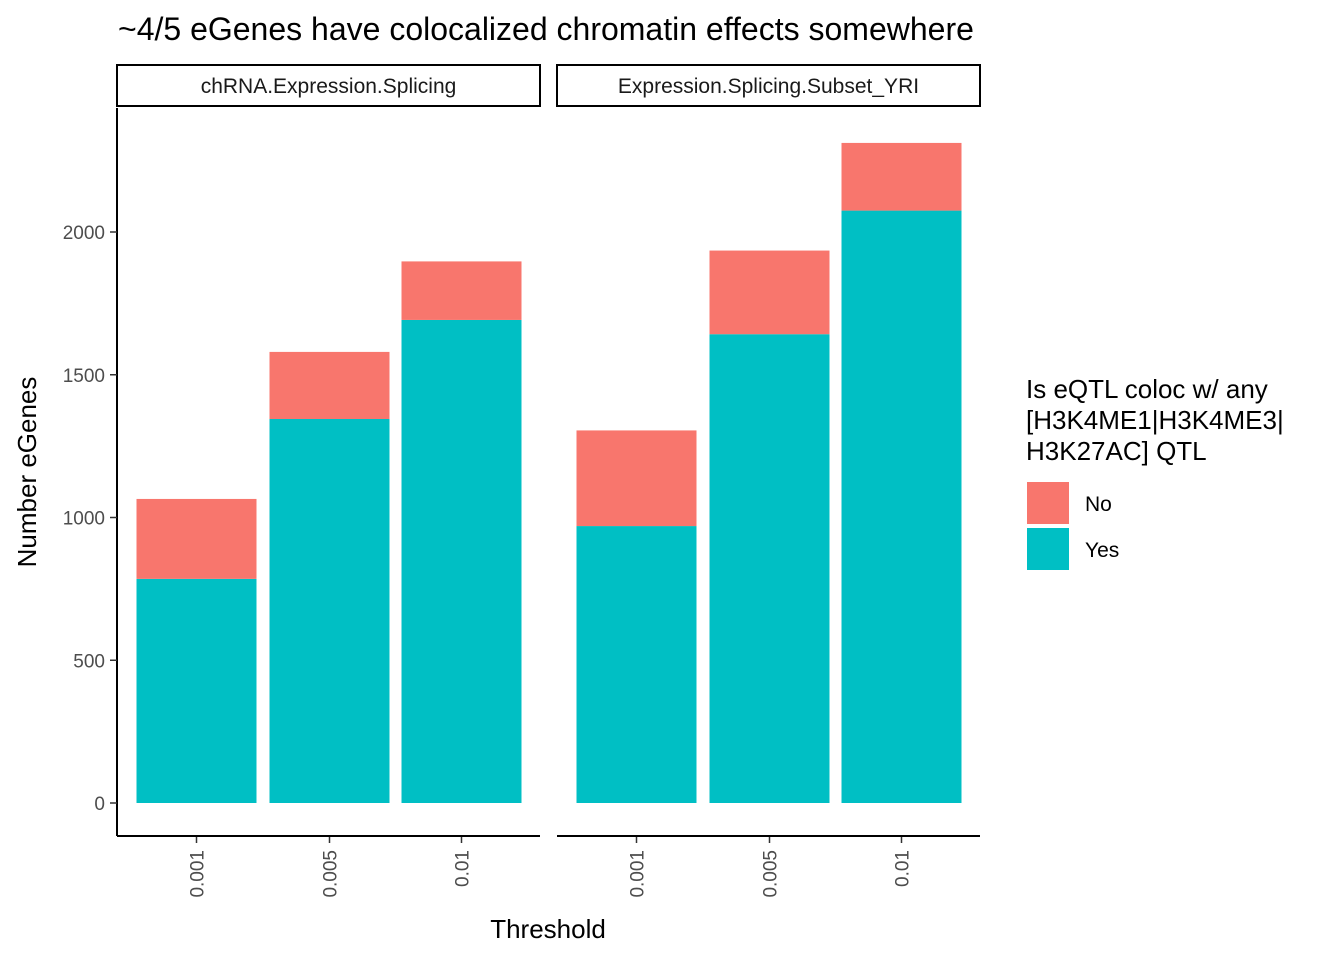  What do you see at coordinates (1155, 420) in the screenshot?
I see `legend-title-line: [H3K4ME1|H3K4ME3|` at bounding box center [1155, 420].